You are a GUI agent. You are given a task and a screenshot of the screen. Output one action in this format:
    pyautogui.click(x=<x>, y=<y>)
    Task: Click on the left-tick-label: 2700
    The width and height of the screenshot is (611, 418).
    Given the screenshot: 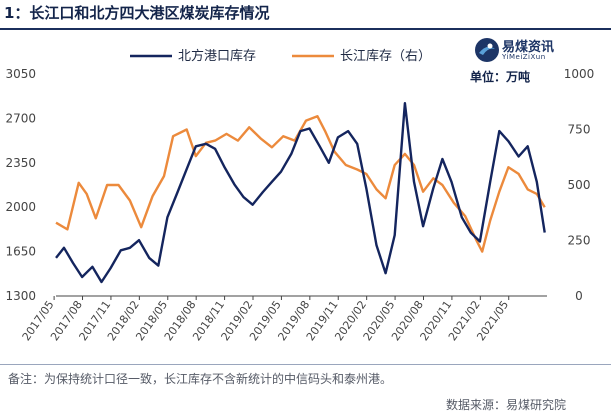 What is the action you would take?
    pyautogui.click(x=20, y=118)
    